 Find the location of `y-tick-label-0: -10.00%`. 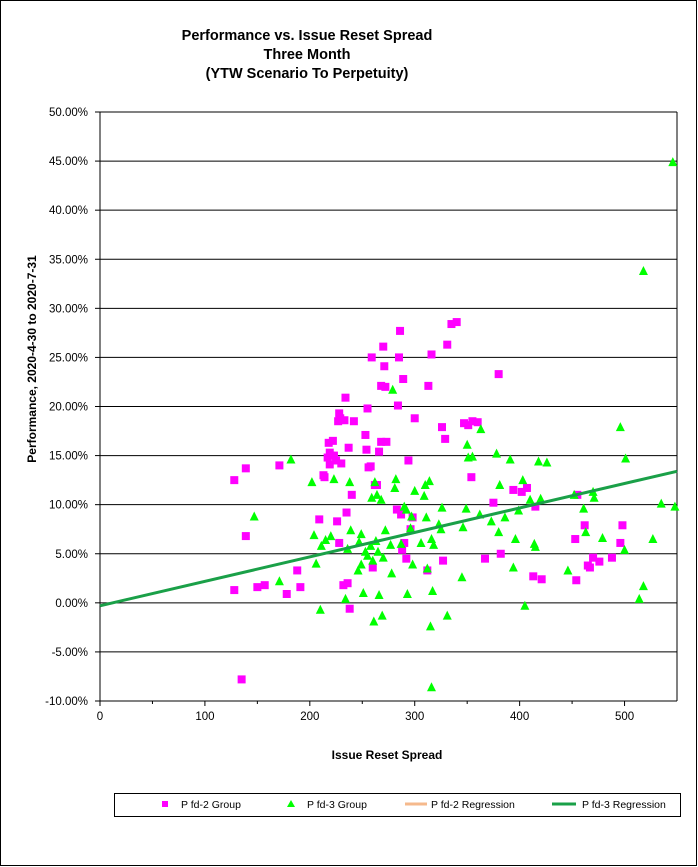

y-tick-label-0: -10.00% is located at coordinates (66, 702).